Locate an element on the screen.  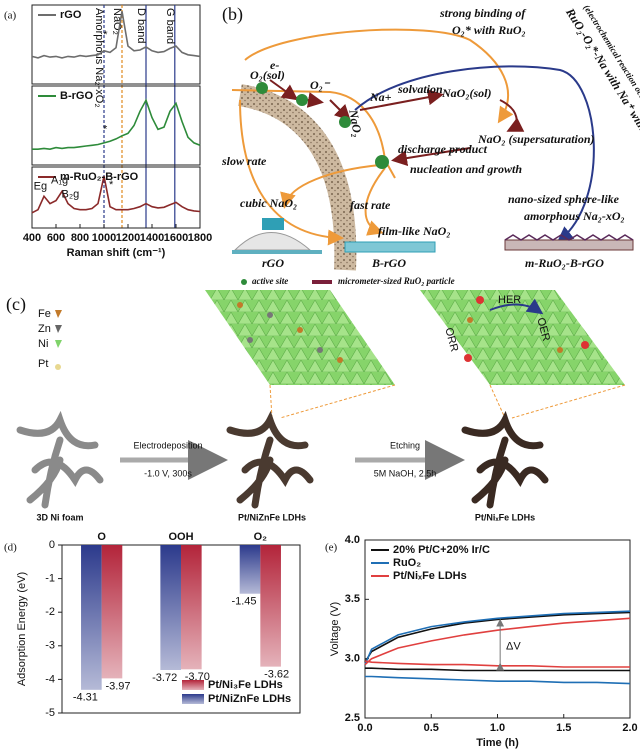
film is located at coordinates (390, 247).